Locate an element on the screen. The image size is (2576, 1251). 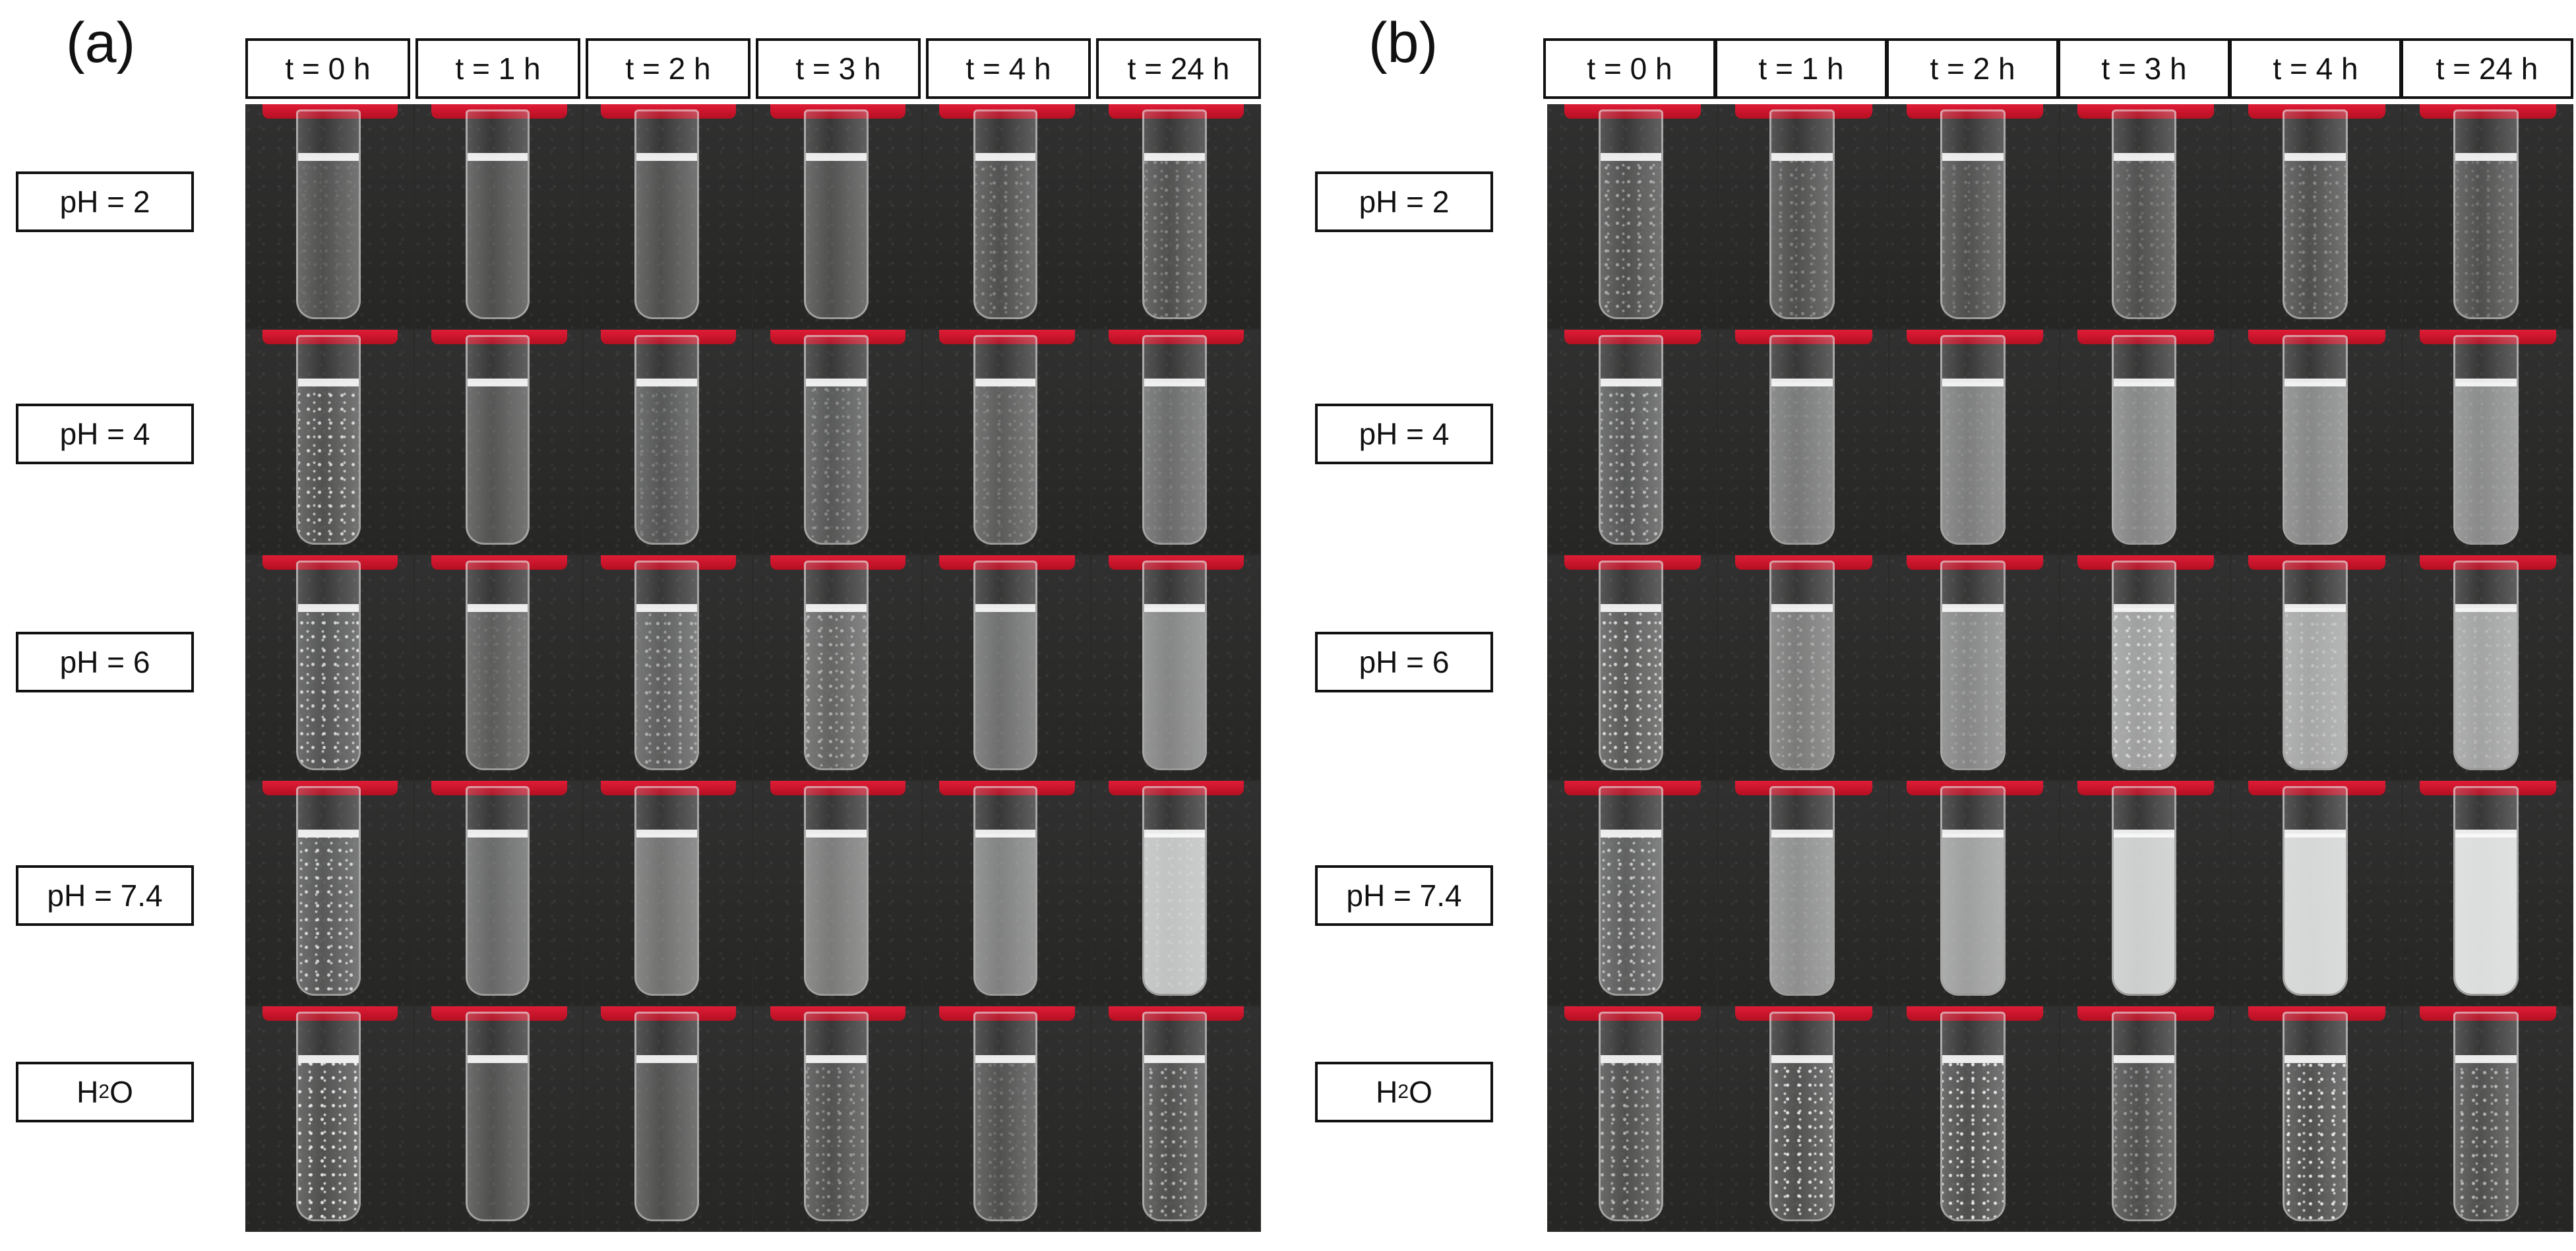
panel-a-vial-photo-ph2-t4 is located at coordinates (1006, 216).